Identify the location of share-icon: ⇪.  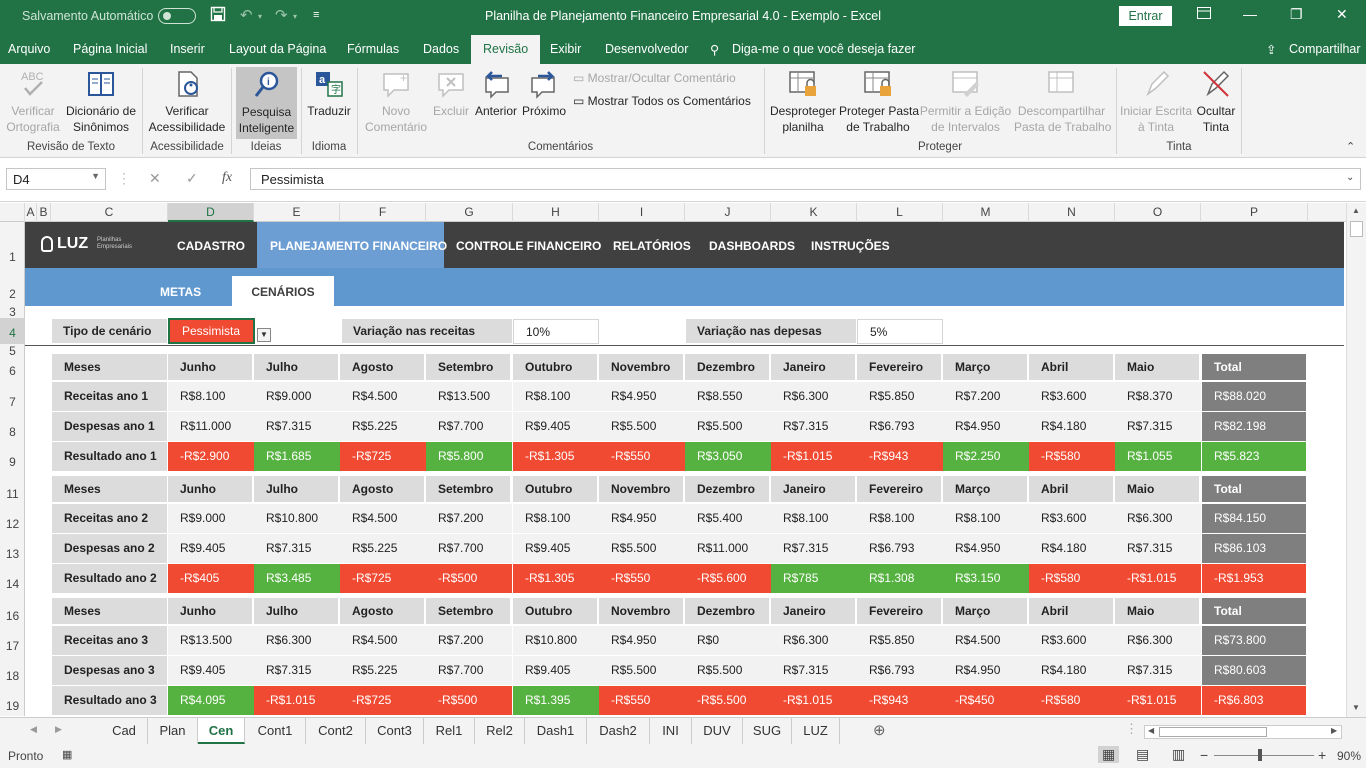
(1271, 50).